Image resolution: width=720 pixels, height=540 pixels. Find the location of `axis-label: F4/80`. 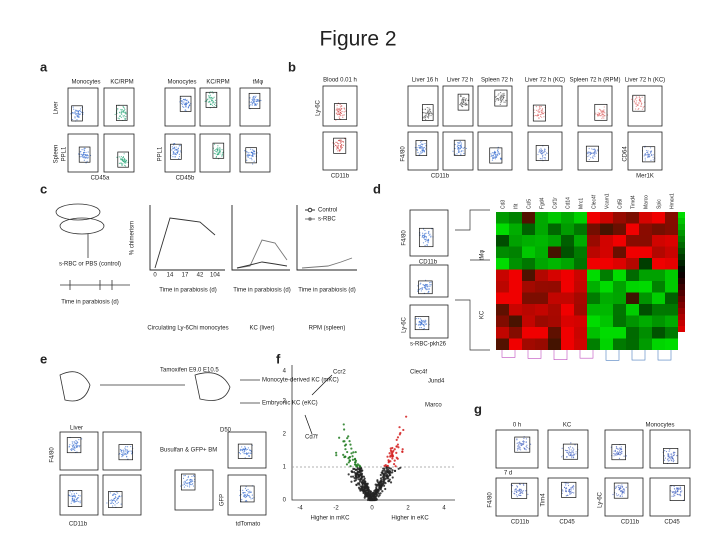

axis-label: F4/80 is located at coordinates (405, 238).